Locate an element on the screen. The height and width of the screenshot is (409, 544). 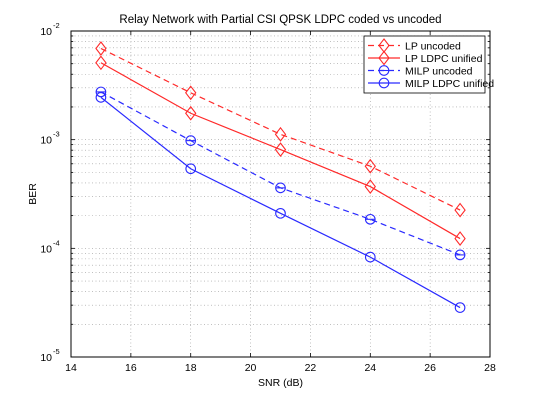
x-tick-label: 14 is located at coordinates (71, 368).